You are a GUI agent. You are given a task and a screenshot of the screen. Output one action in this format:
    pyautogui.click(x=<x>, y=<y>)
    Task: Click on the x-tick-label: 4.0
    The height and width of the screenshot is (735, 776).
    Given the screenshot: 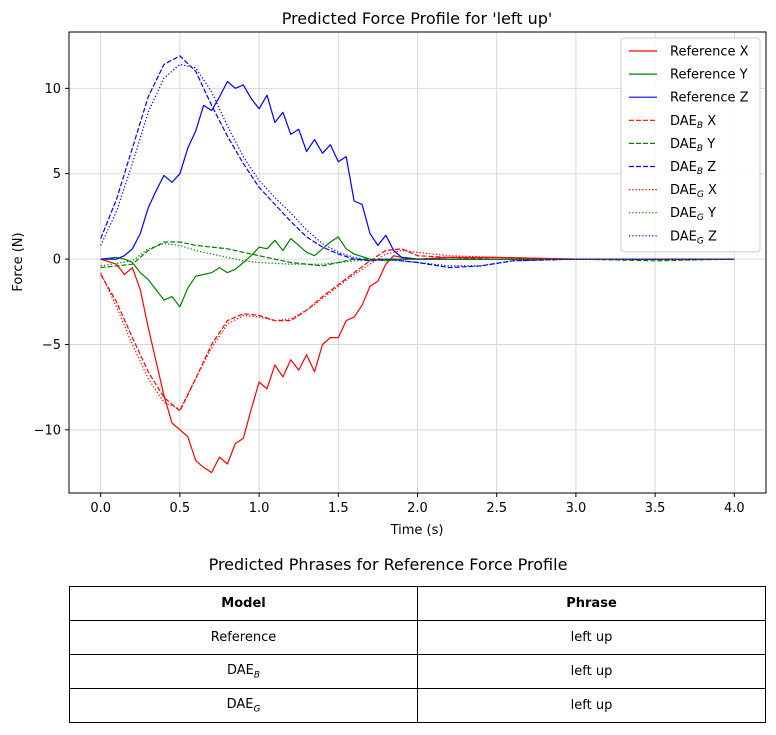 What is the action you would take?
    pyautogui.click(x=734, y=508)
    